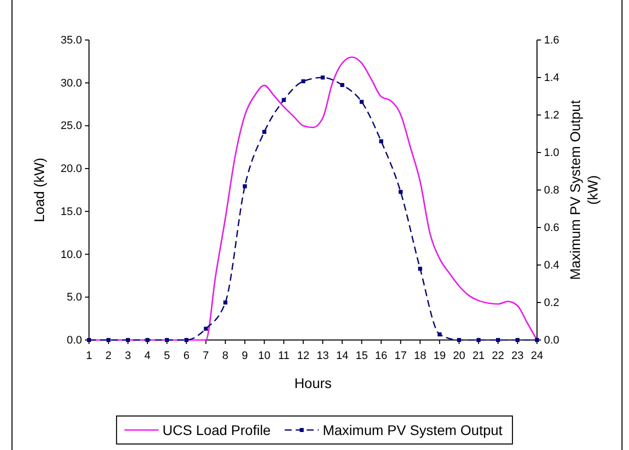  What do you see at coordinates (439, 356) in the screenshot?
I see `x-tick-label: 19` at bounding box center [439, 356].